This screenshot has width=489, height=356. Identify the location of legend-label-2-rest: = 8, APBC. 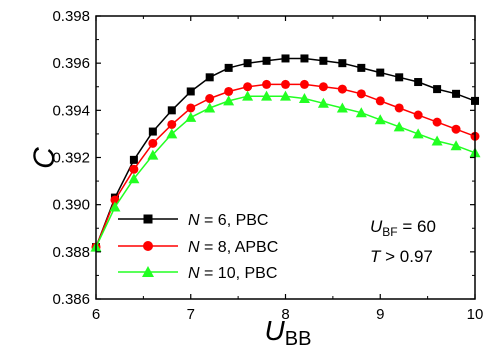
(239, 247).